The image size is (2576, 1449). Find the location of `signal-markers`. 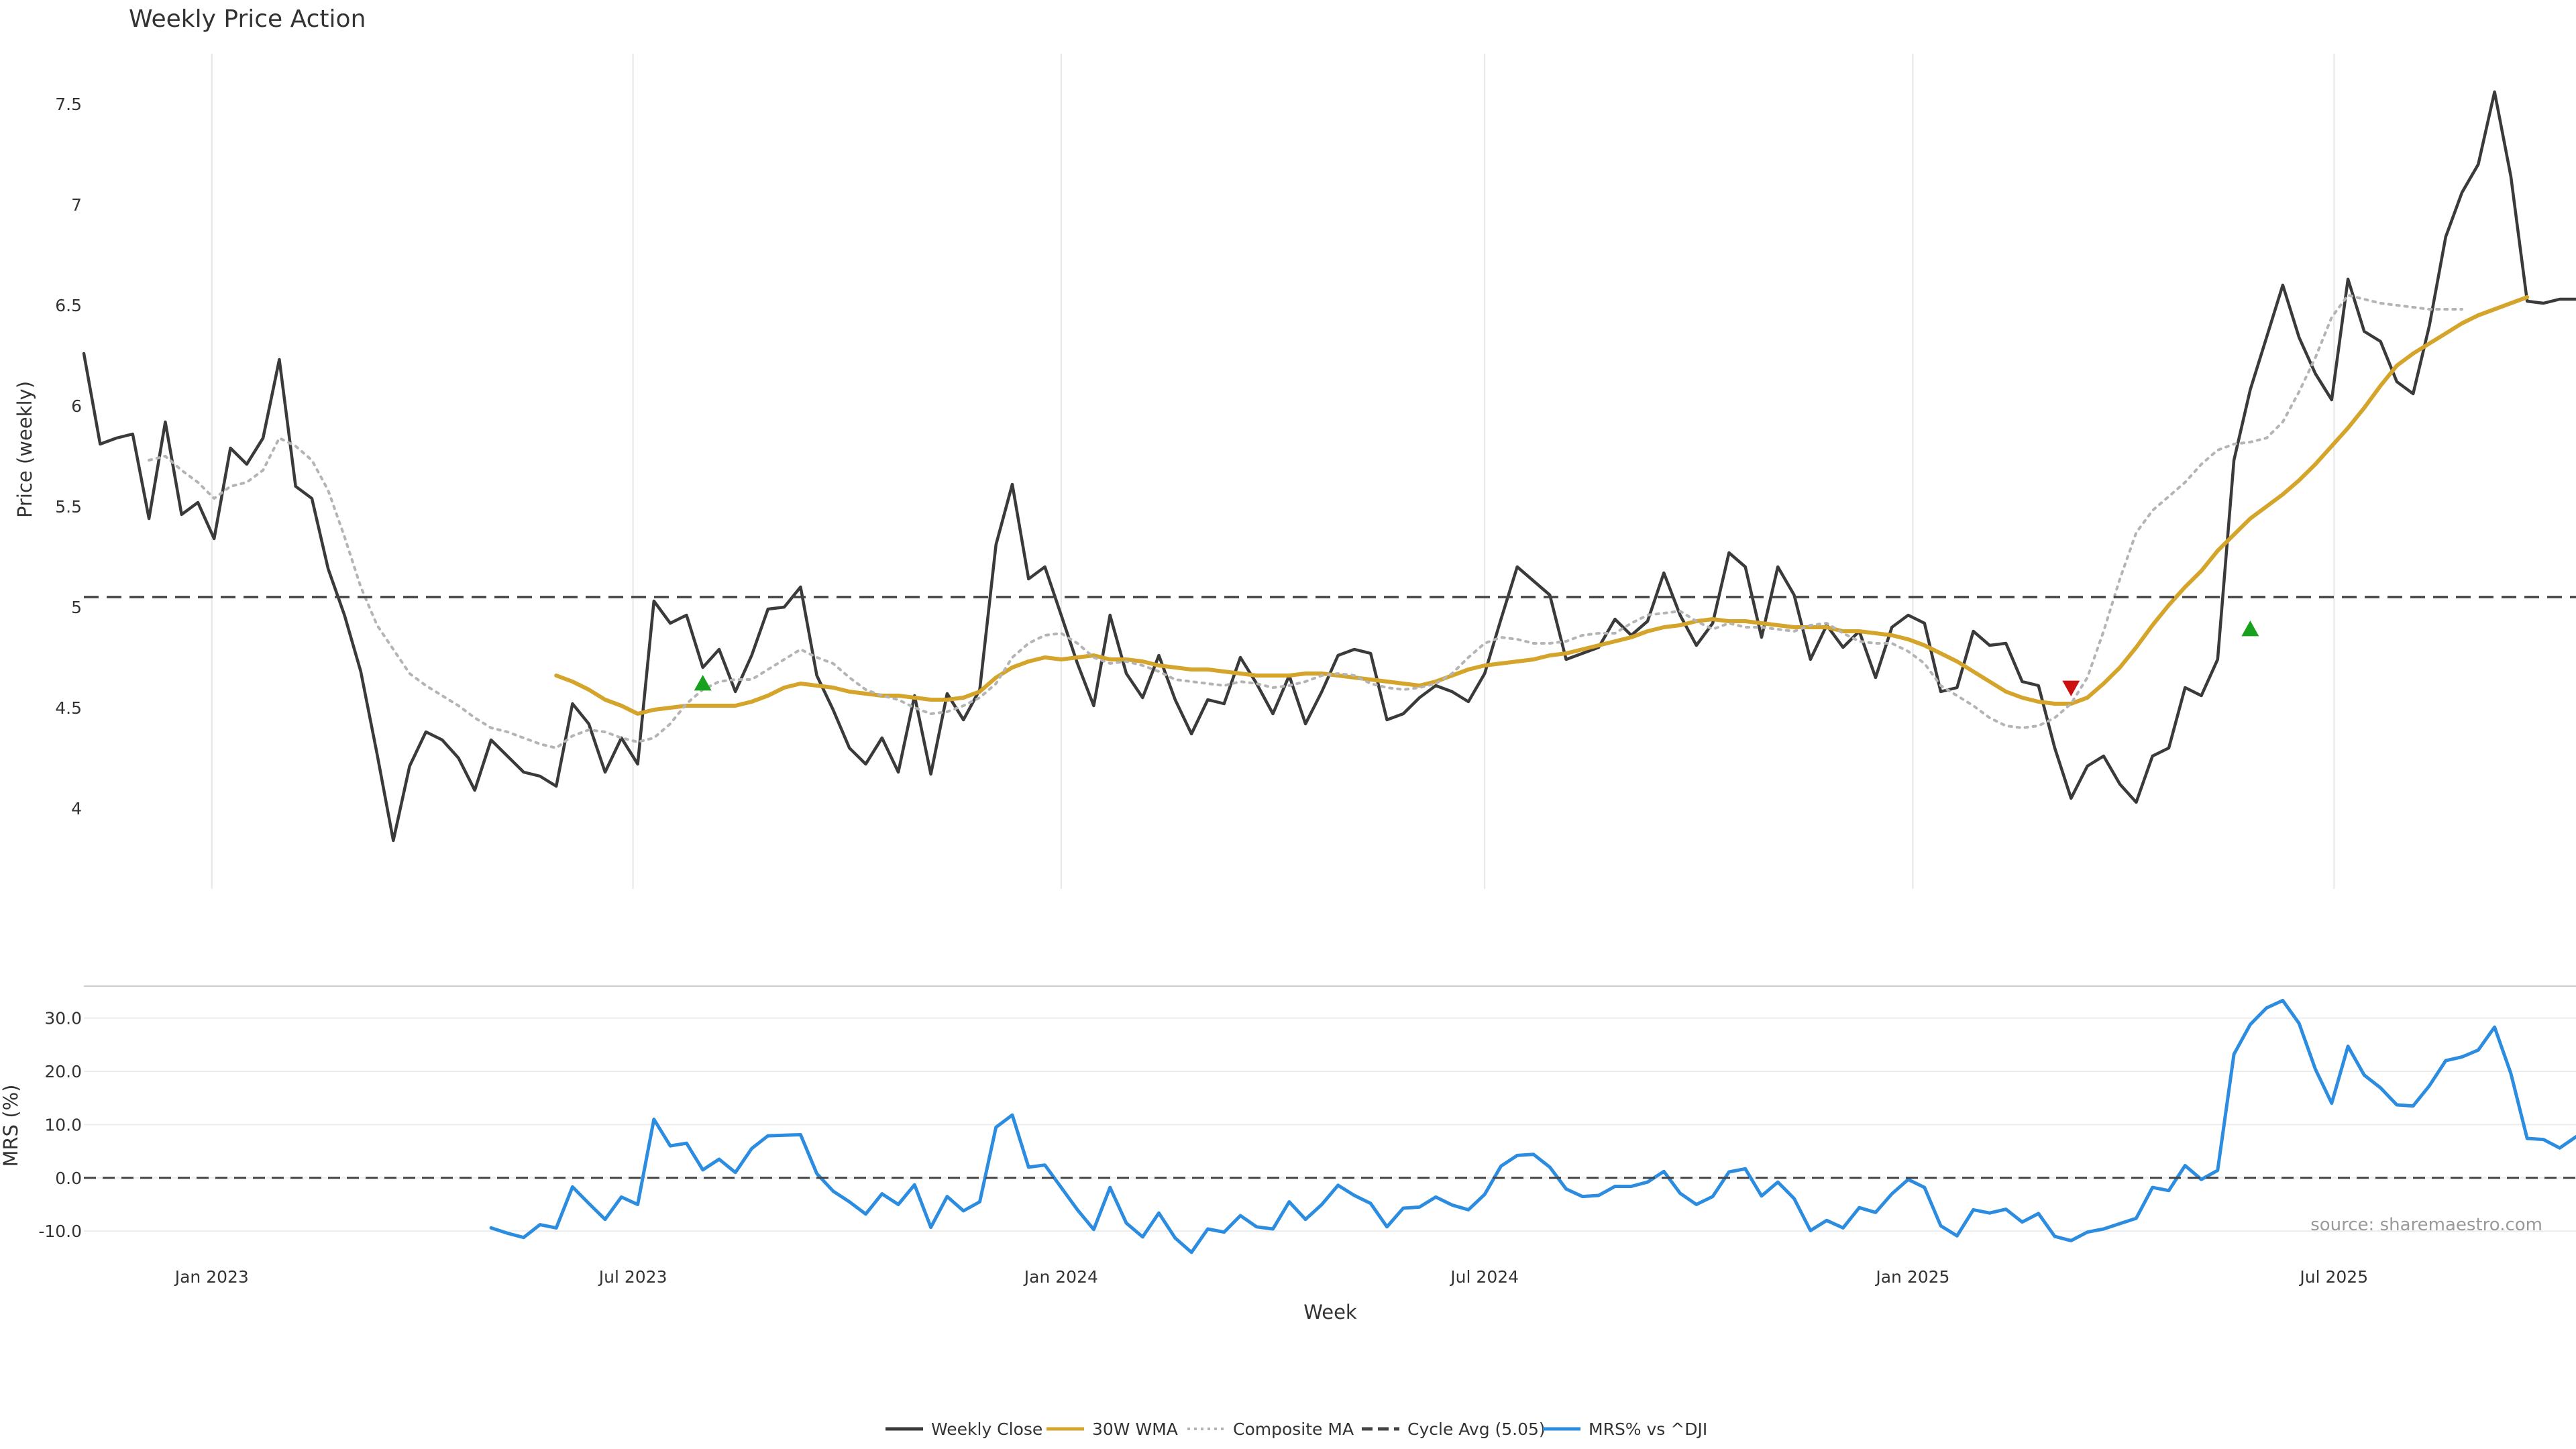

signal-markers is located at coordinates (1476, 658).